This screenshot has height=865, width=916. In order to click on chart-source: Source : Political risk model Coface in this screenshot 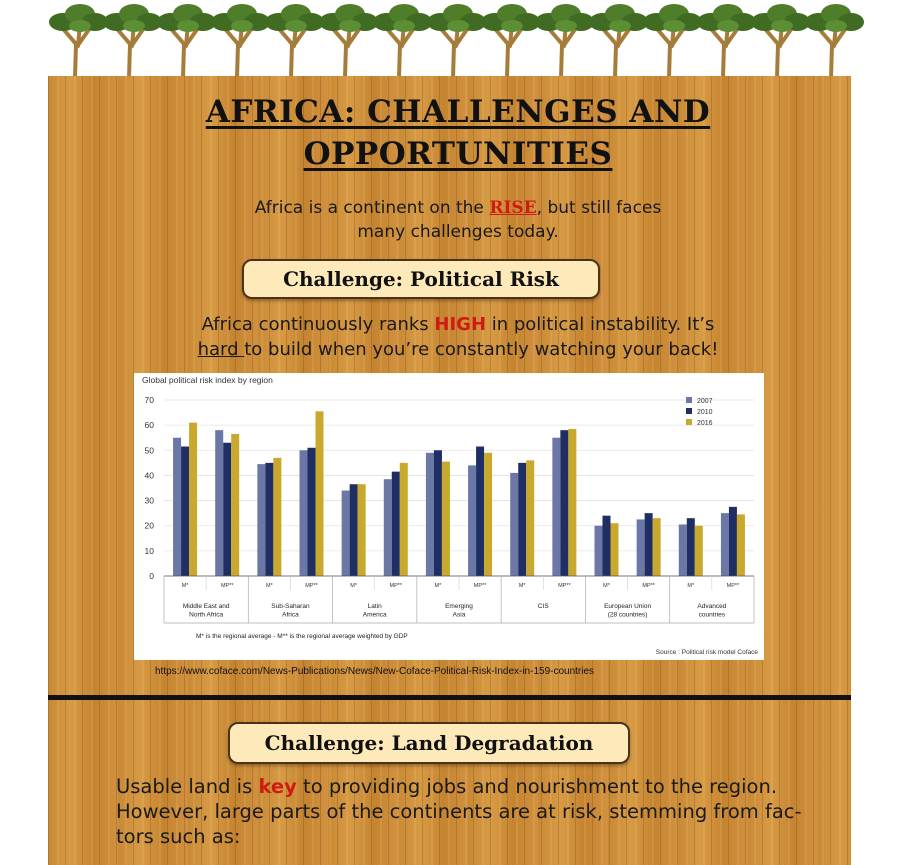, I will do `click(707, 652)`.